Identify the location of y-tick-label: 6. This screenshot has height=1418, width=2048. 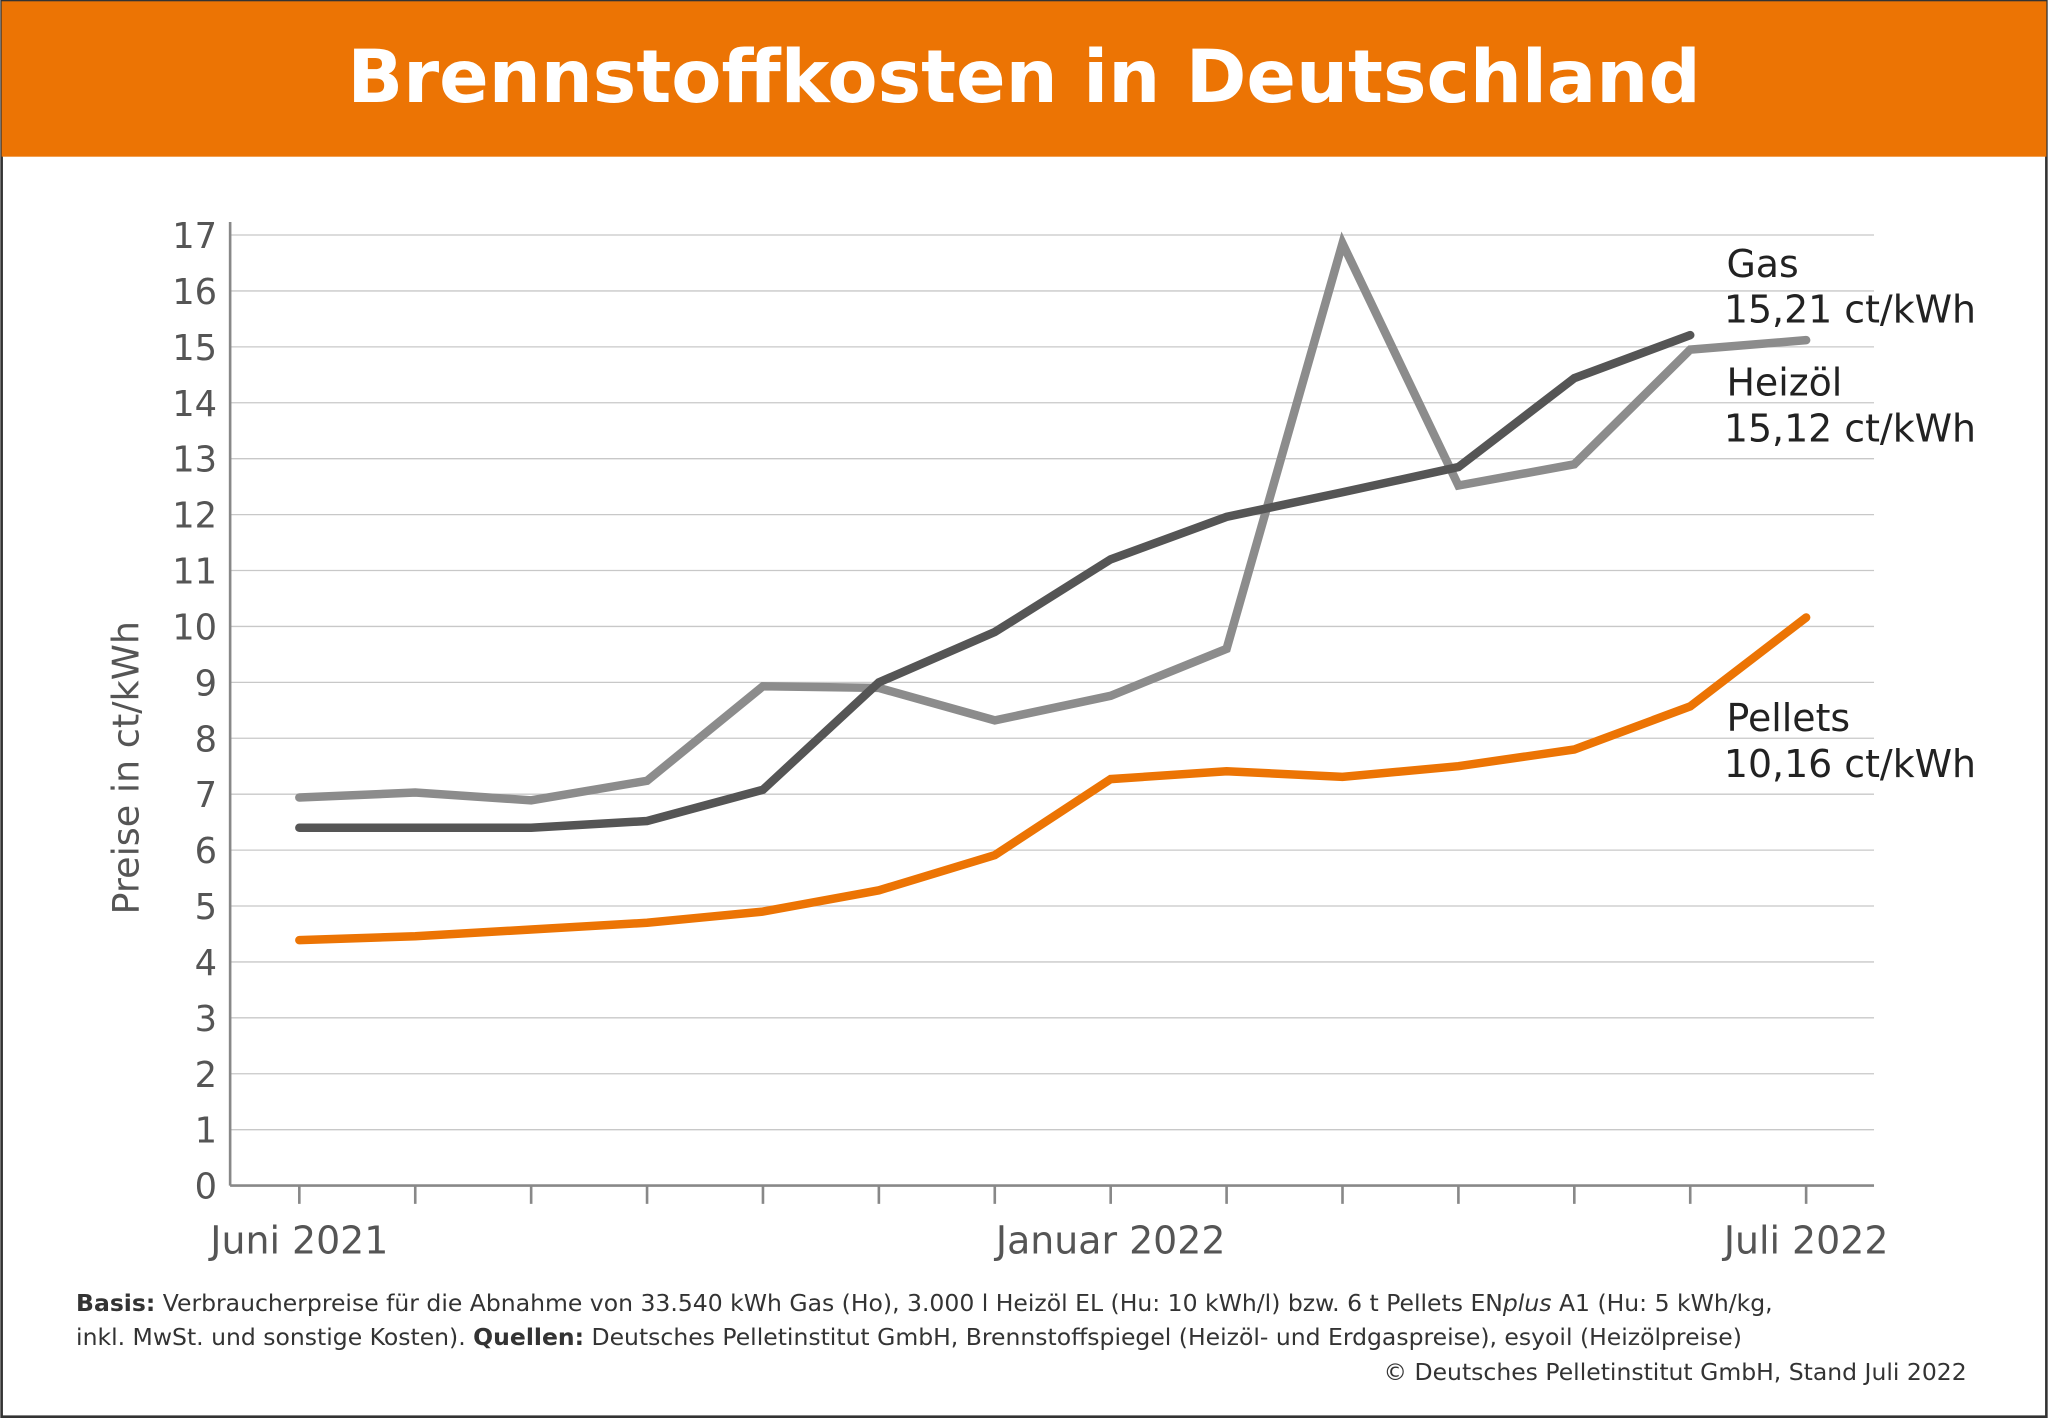
(206, 851).